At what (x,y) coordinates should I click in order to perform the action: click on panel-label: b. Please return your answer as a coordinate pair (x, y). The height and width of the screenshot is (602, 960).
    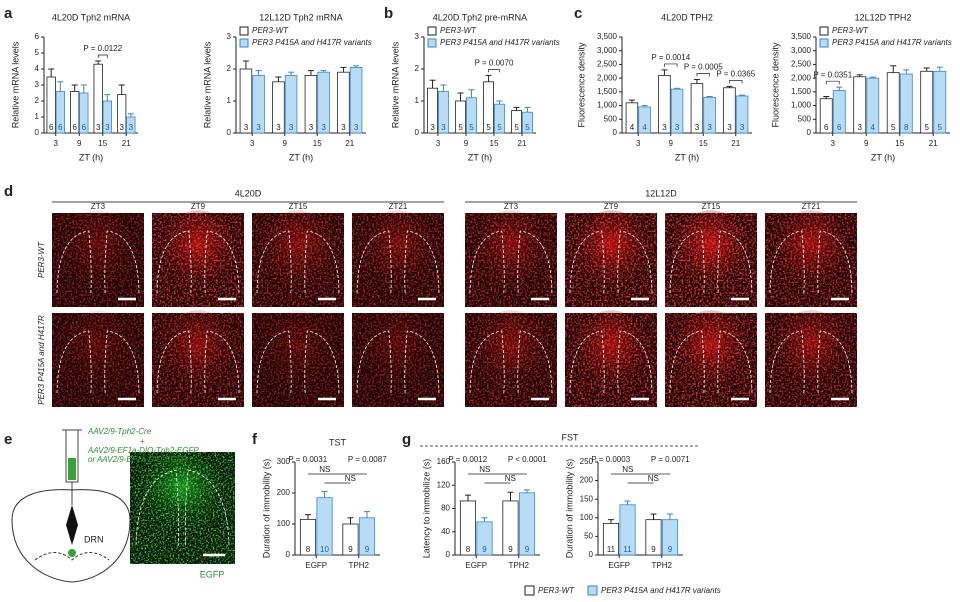
    Looking at the image, I should click on (388, 13).